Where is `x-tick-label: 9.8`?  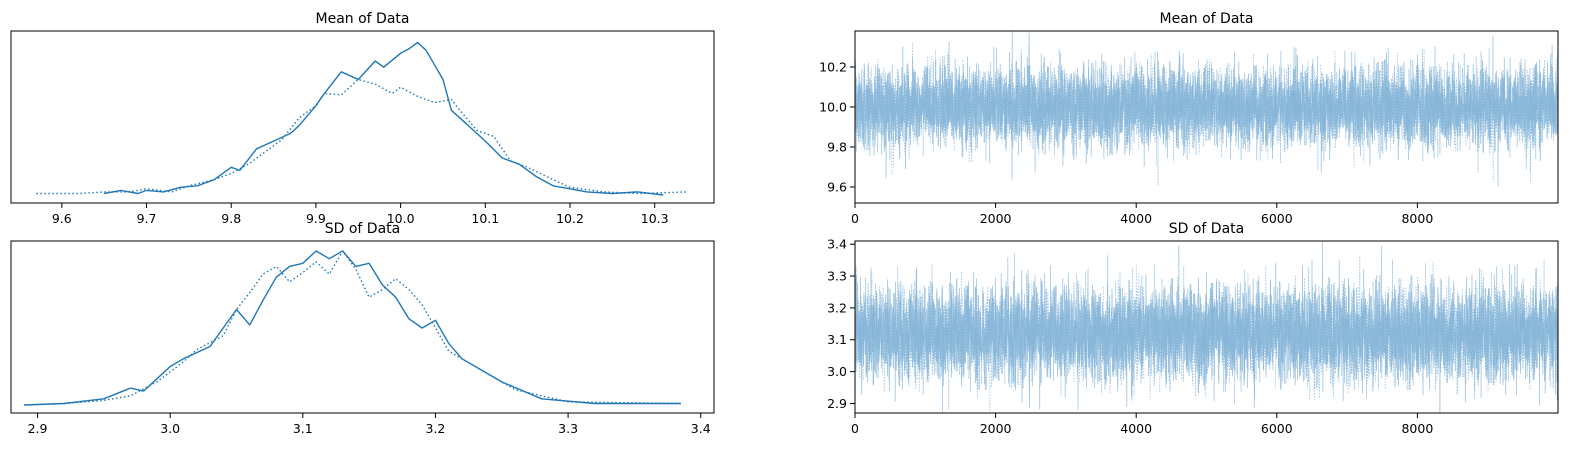
x-tick-label: 9.8 is located at coordinates (231, 218).